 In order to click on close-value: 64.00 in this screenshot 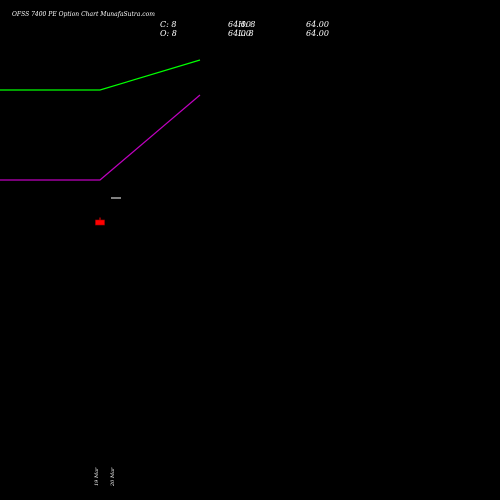, I will do `click(239, 24)`.